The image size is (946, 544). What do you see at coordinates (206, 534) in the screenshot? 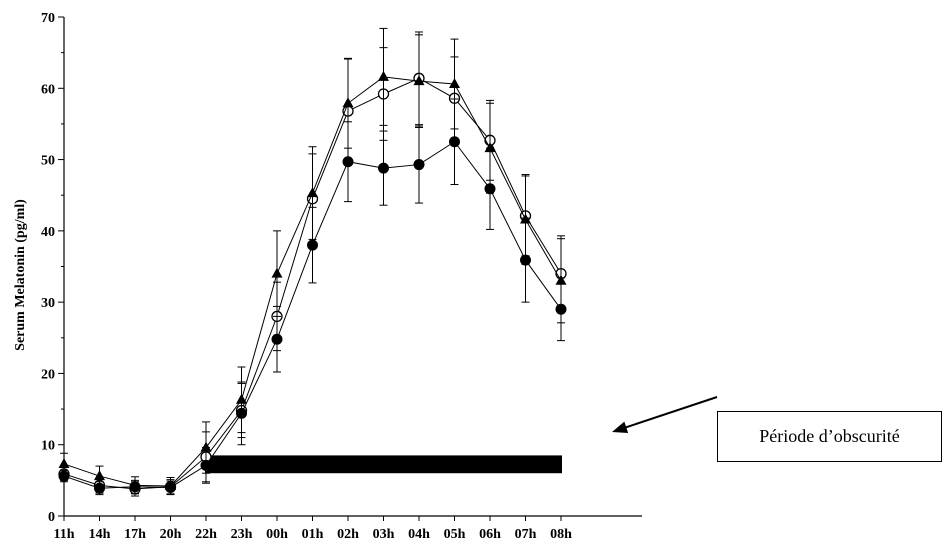
I see `x-tick-label: 22h` at bounding box center [206, 534].